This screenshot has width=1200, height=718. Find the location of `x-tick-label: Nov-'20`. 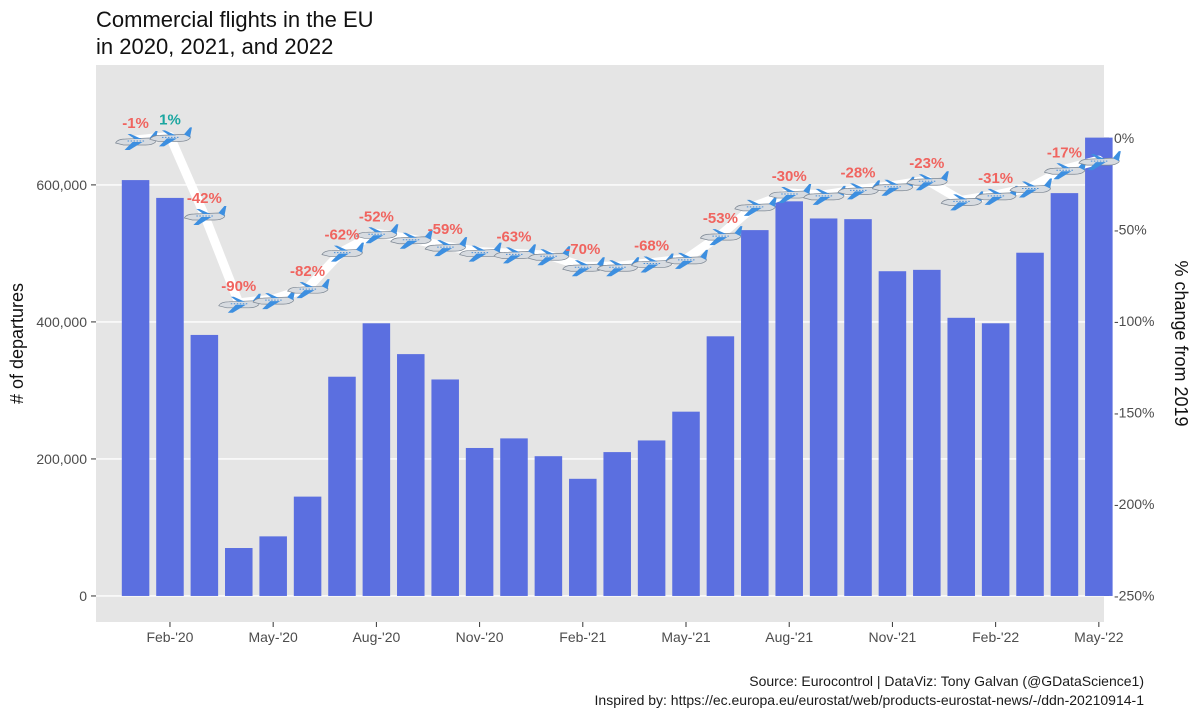

x-tick-label: Nov-'20 is located at coordinates (480, 637).